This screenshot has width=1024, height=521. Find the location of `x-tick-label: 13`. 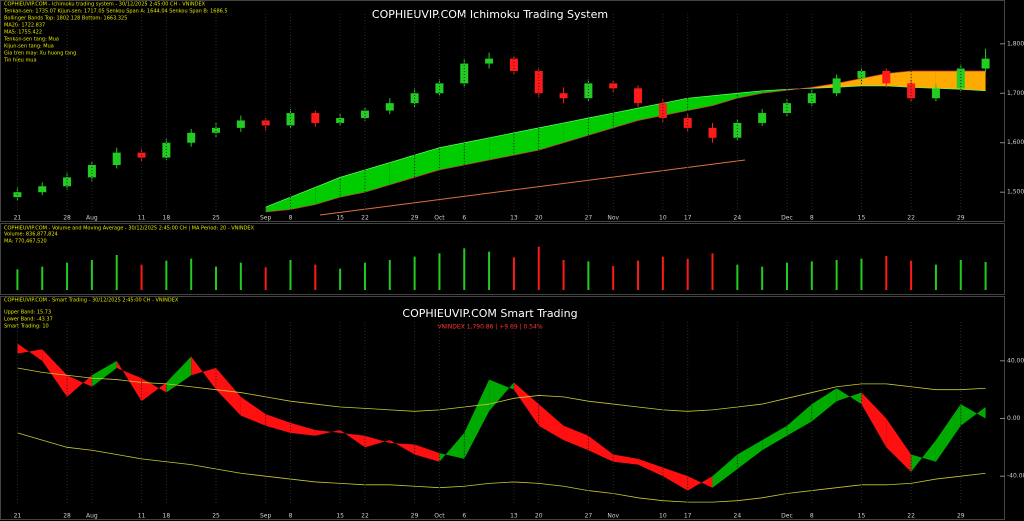

x-tick-label: 13 is located at coordinates (514, 516).